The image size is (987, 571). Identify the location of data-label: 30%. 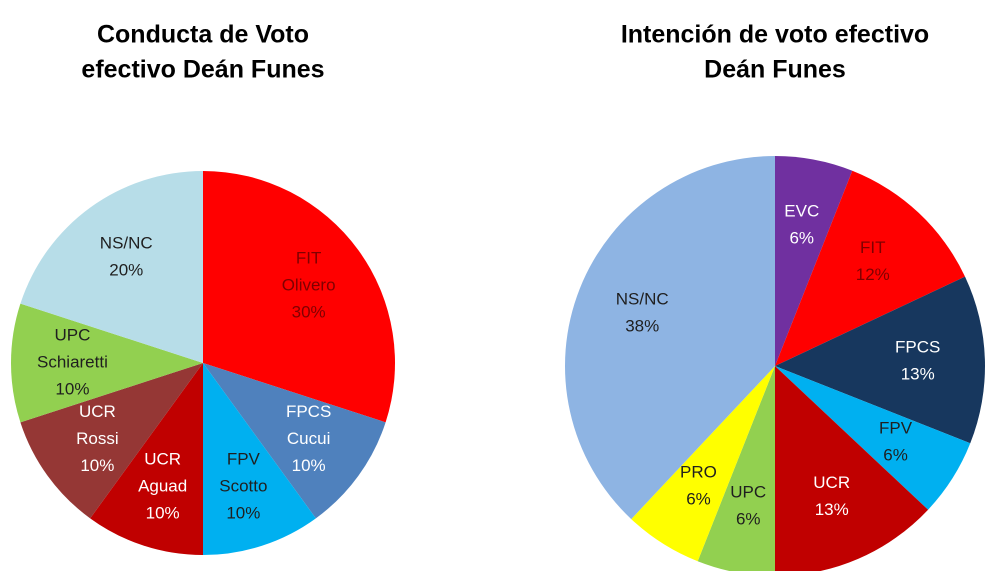
(309, 312).